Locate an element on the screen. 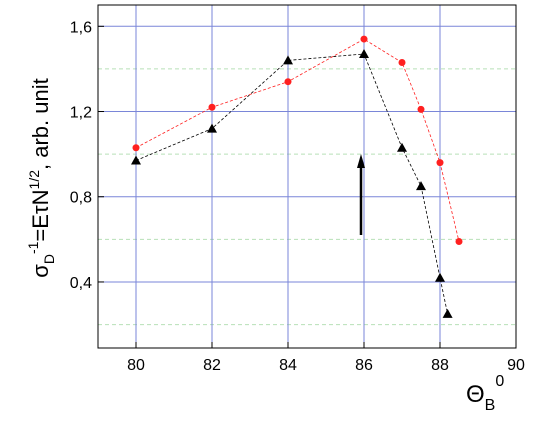  y-label-part: =EτN is located at coordinates (40, 215).